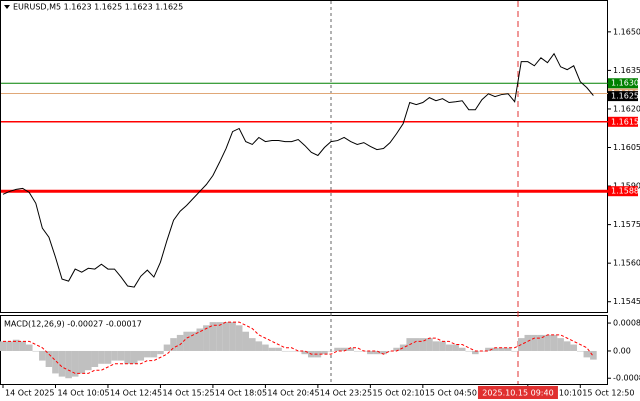  What do you see at coordinates (98, 7) in the screenshot?
I see `chart-title: EURUSD,M5 1.1623 1.1625 1.1623 1.1625` at bounding box center [98, 7].